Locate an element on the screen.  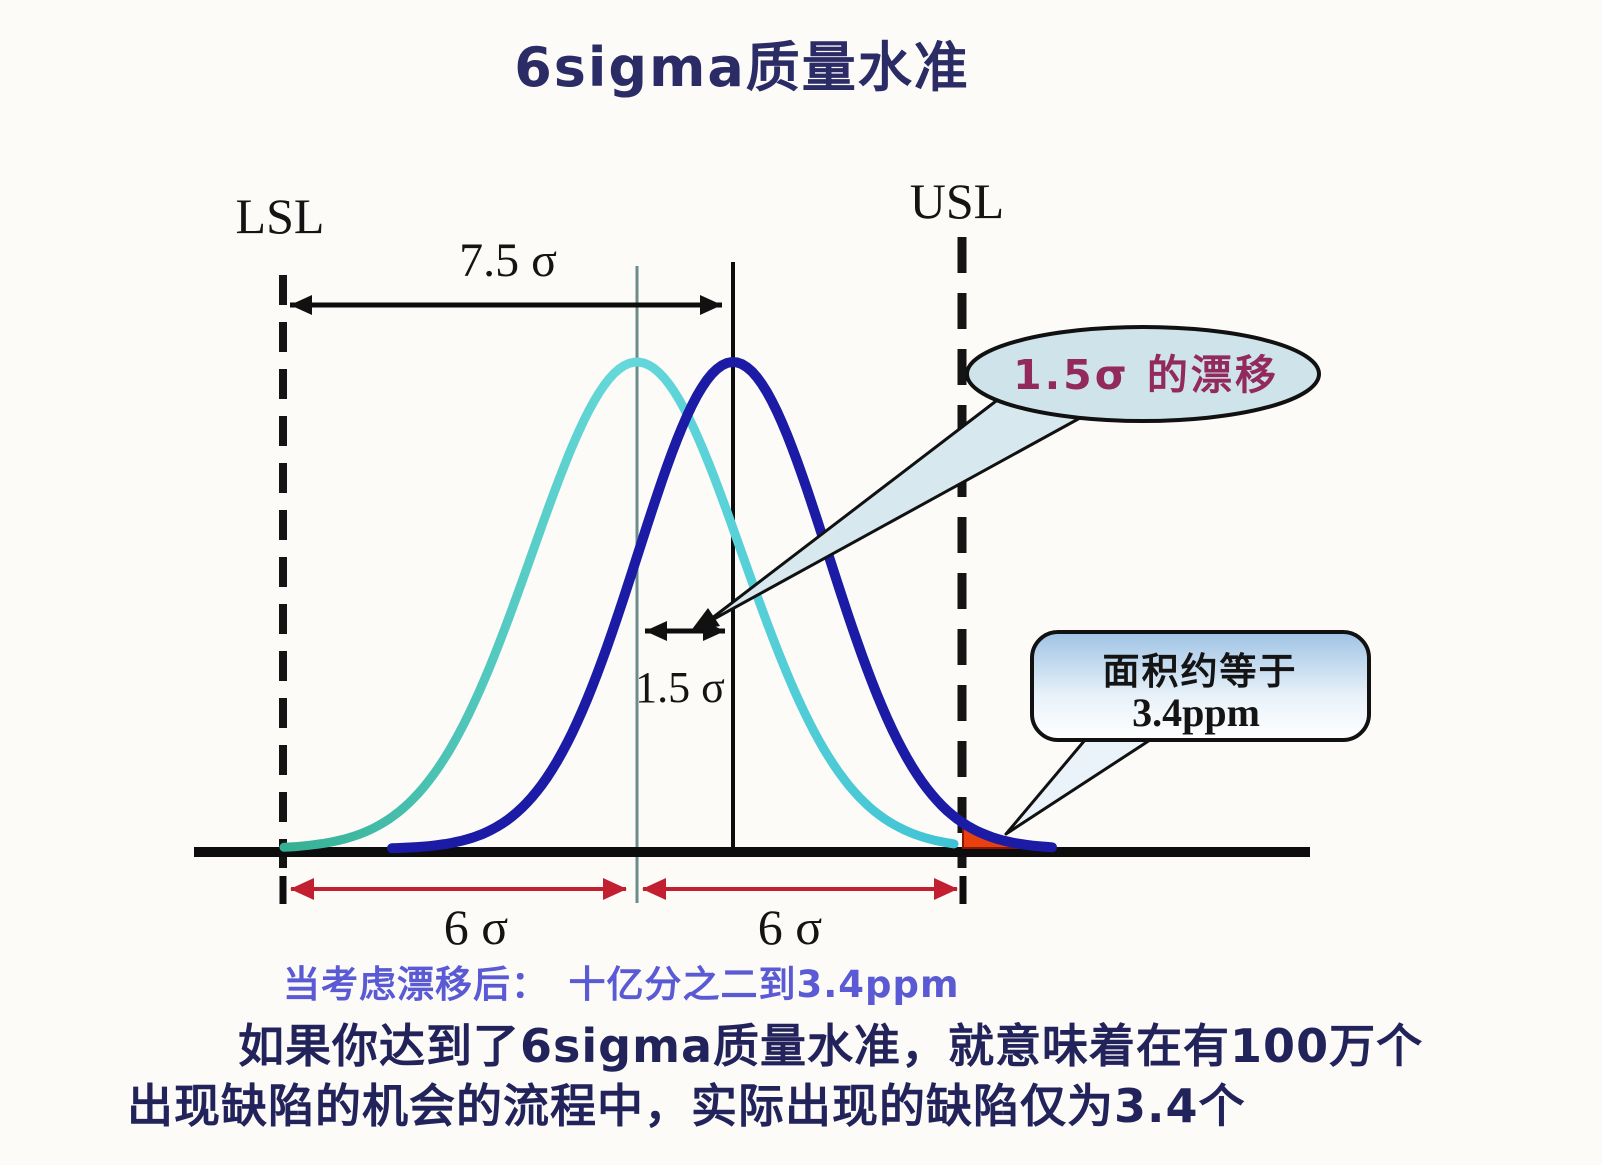
label-7-5-sigma: 7.5 σ is located at coordinates (508, 260).